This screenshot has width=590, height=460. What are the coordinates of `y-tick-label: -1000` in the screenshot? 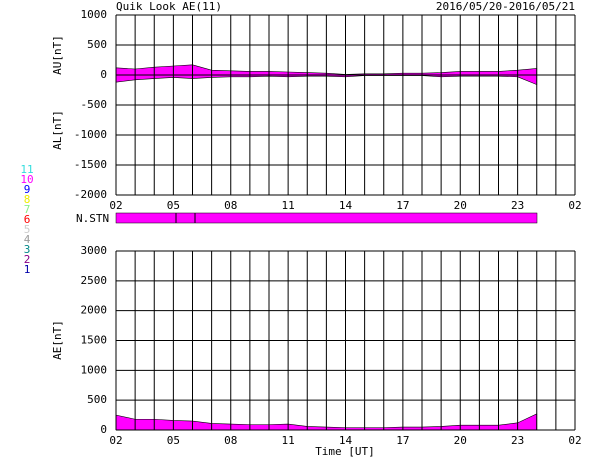 It's located at (90, 134).